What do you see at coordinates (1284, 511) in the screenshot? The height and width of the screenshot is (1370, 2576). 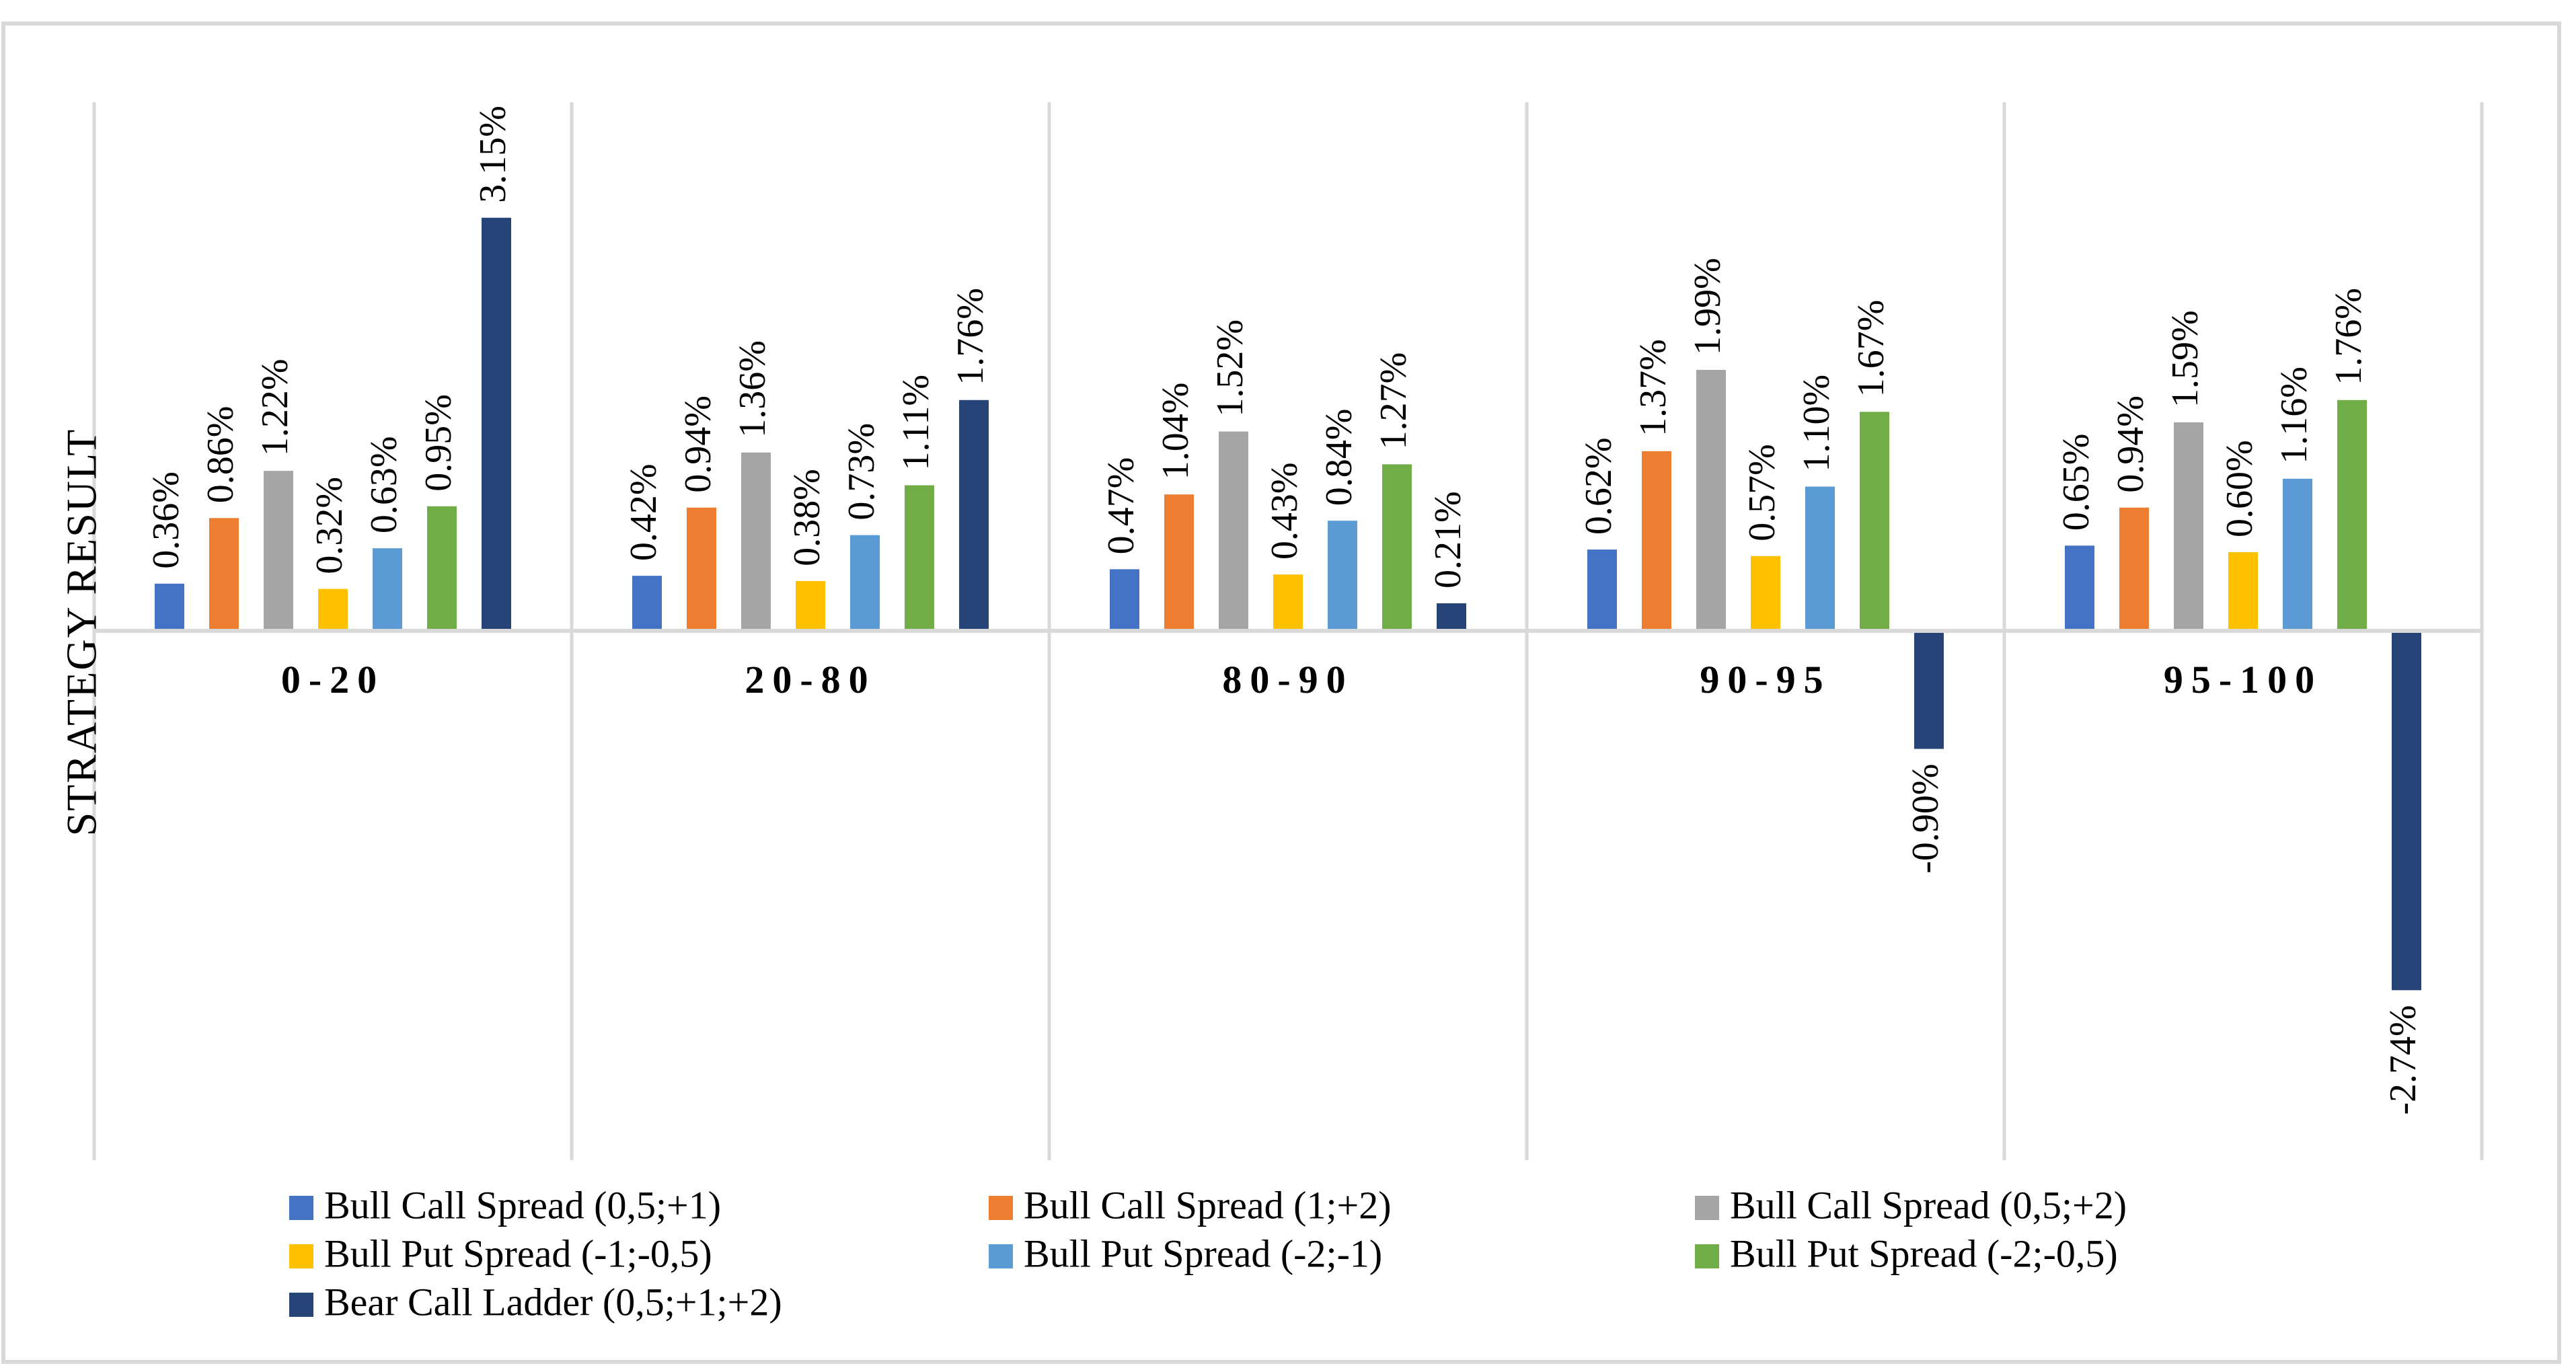 I see `data-label: 0.43%` at bounding box center [1284, 511].